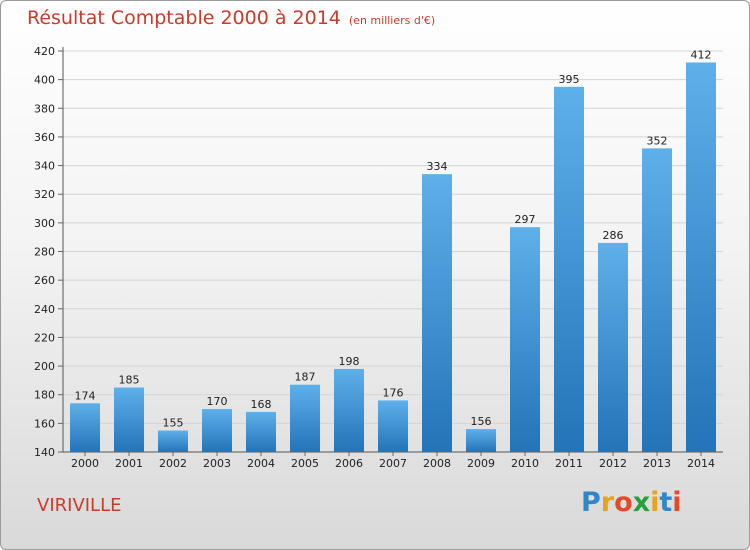 This screenshot has width=750, height=550. Describe the element at coordinates (85, 463) in the screenshot. I see `x-tick-label: 2000` at that location.